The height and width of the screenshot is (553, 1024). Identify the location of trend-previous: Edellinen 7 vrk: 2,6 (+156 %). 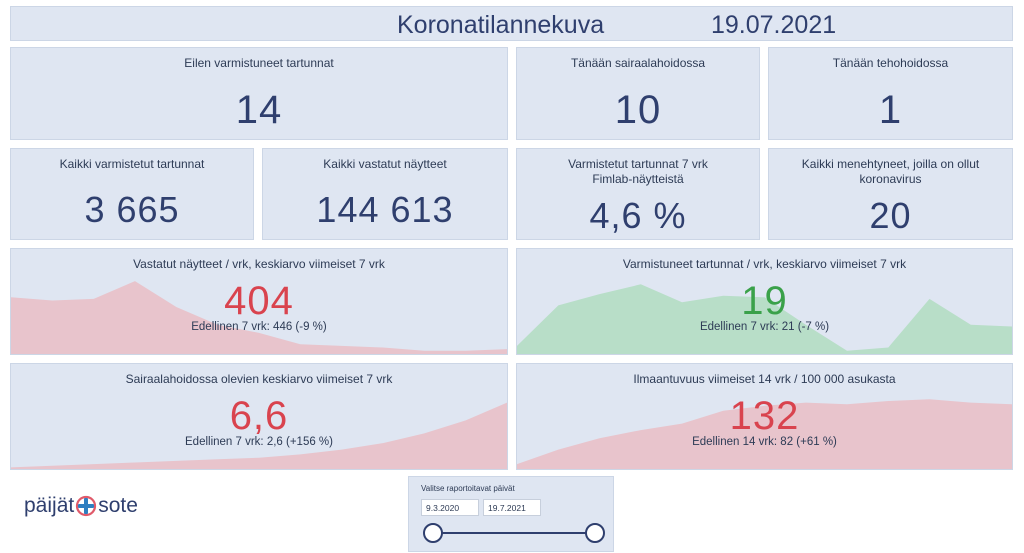
(259, 442).